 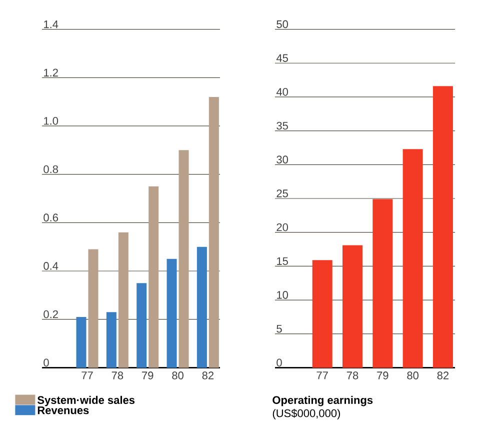 What do you see at coordinates (282, 126) in the screenshot?
I see `y-tick-label: 35` at bounding box center [282, 126].